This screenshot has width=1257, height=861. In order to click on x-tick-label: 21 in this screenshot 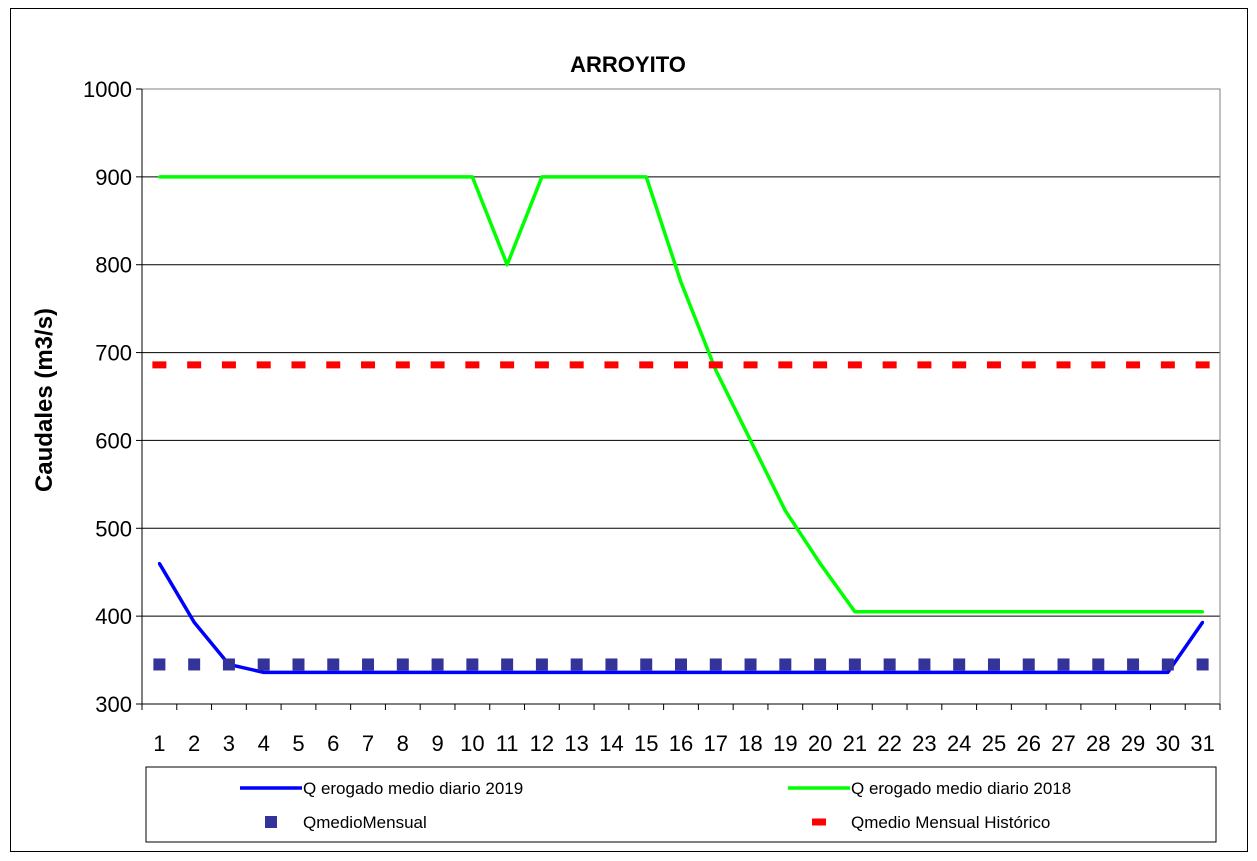, I will do `click(855, 743)`.